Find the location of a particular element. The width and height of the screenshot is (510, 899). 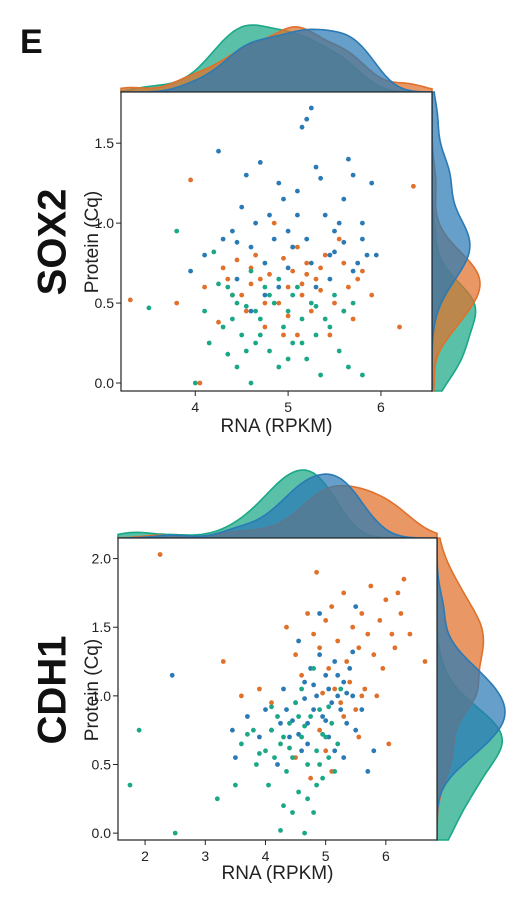

x-tick-label: 2 is located at coordinates (145, 856).